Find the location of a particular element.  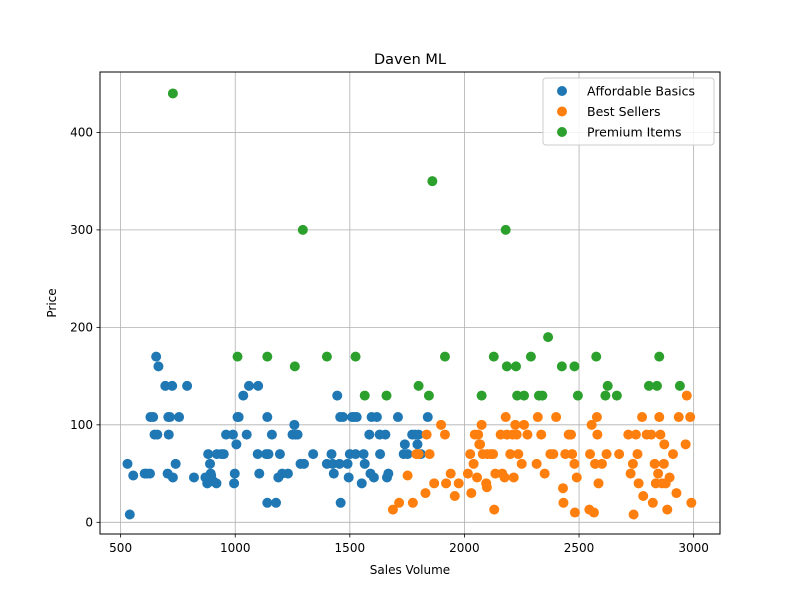

x-tick-label: 1500 is located at coordinates (350, 548).